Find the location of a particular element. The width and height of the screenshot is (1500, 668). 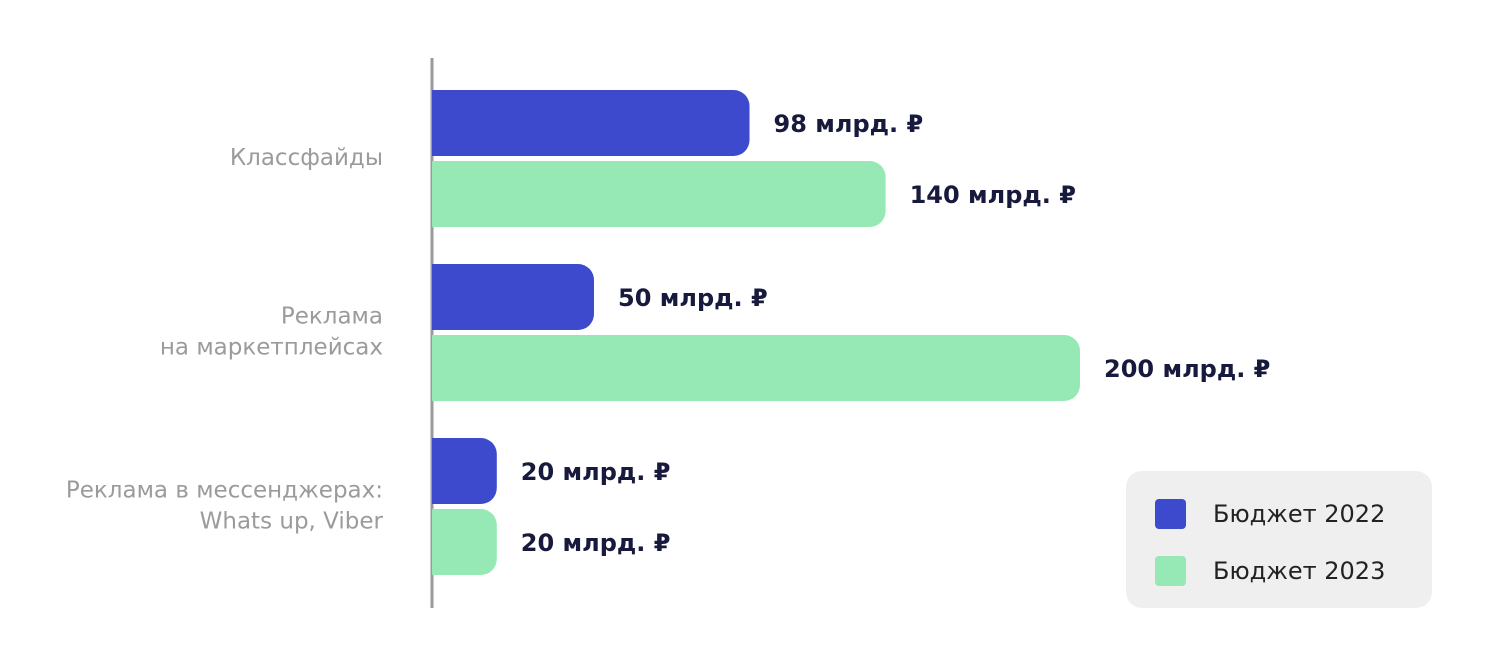

value-label: 50 млрд. ₽ is located at coordinates (693, 298).